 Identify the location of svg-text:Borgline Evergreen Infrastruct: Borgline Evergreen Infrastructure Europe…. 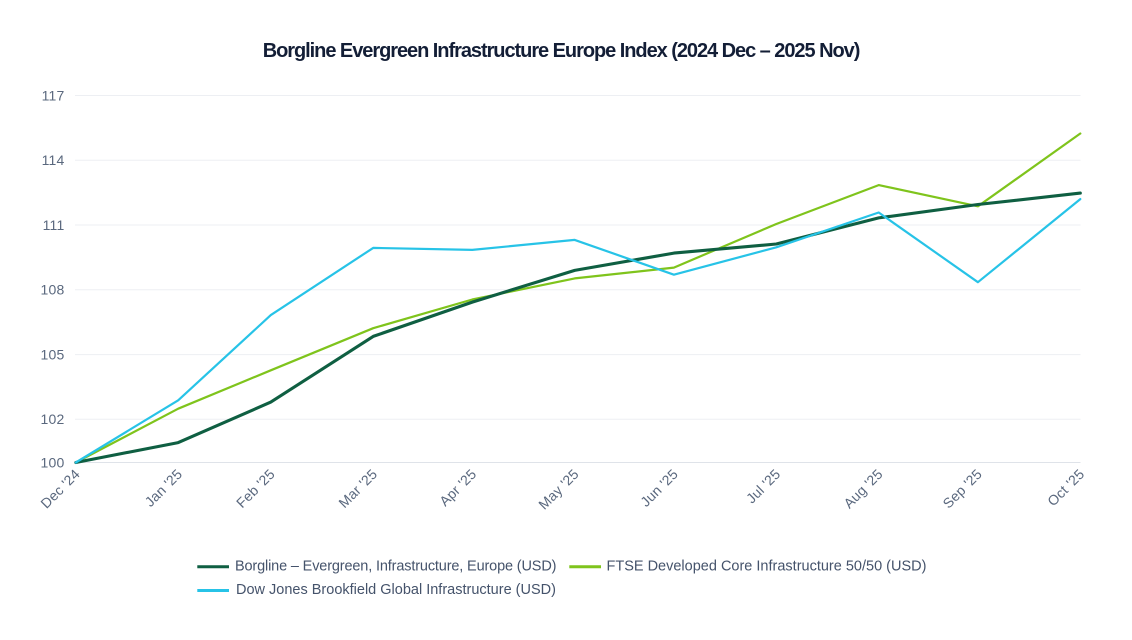
(561, 51).